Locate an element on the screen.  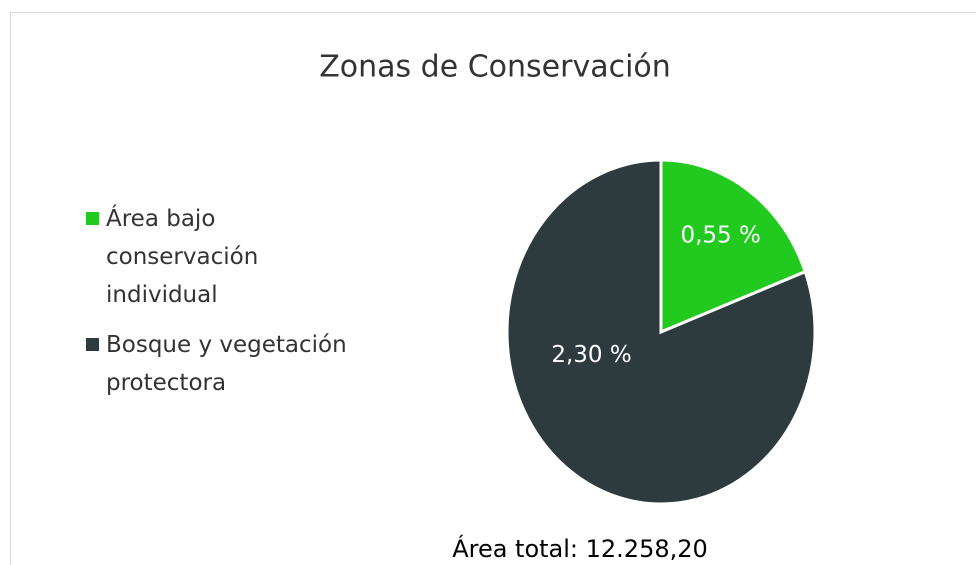
legend-item: Bosque y vegetación protectora is located at coordinates (217, 364).